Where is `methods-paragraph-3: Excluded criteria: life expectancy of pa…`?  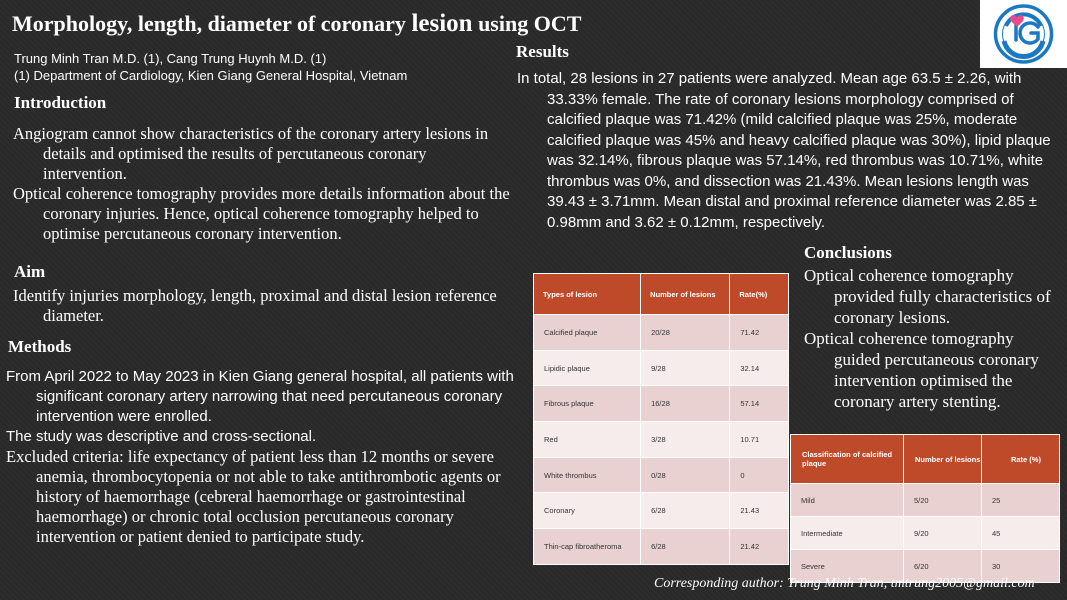
methods-paragraph-3: Excluded criteria: life expectancy of pa… is located at coordinates (253, 496).